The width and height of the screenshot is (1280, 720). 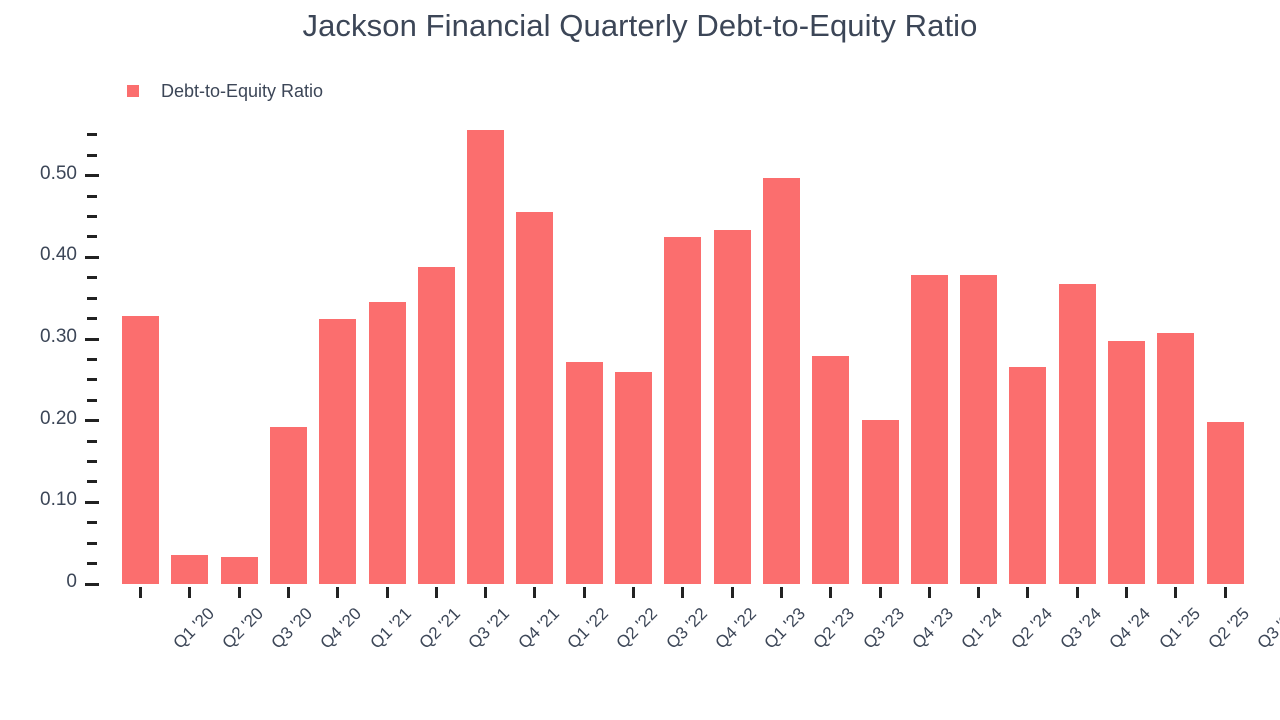 I want to click on x-axis-tick-label: Q1 '25, so click(x=1179, y=628).